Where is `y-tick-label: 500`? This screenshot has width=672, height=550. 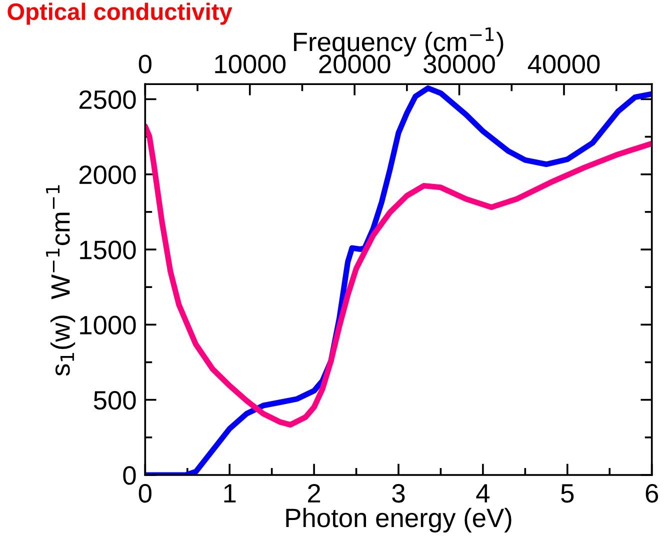 y-tick-label: 500 is located at coordinates (115, 400).